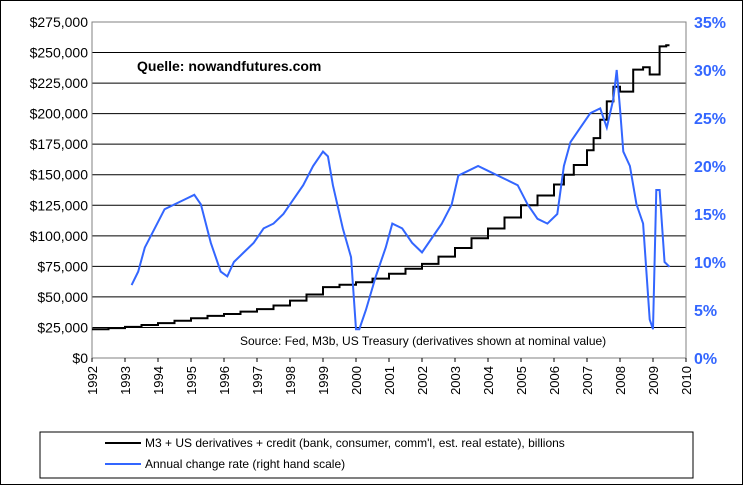  What do you see at coordinates (59, 236) in the screenshot?
I see `left-tick-label-4: $100,000` at bounding box center [59, 236].